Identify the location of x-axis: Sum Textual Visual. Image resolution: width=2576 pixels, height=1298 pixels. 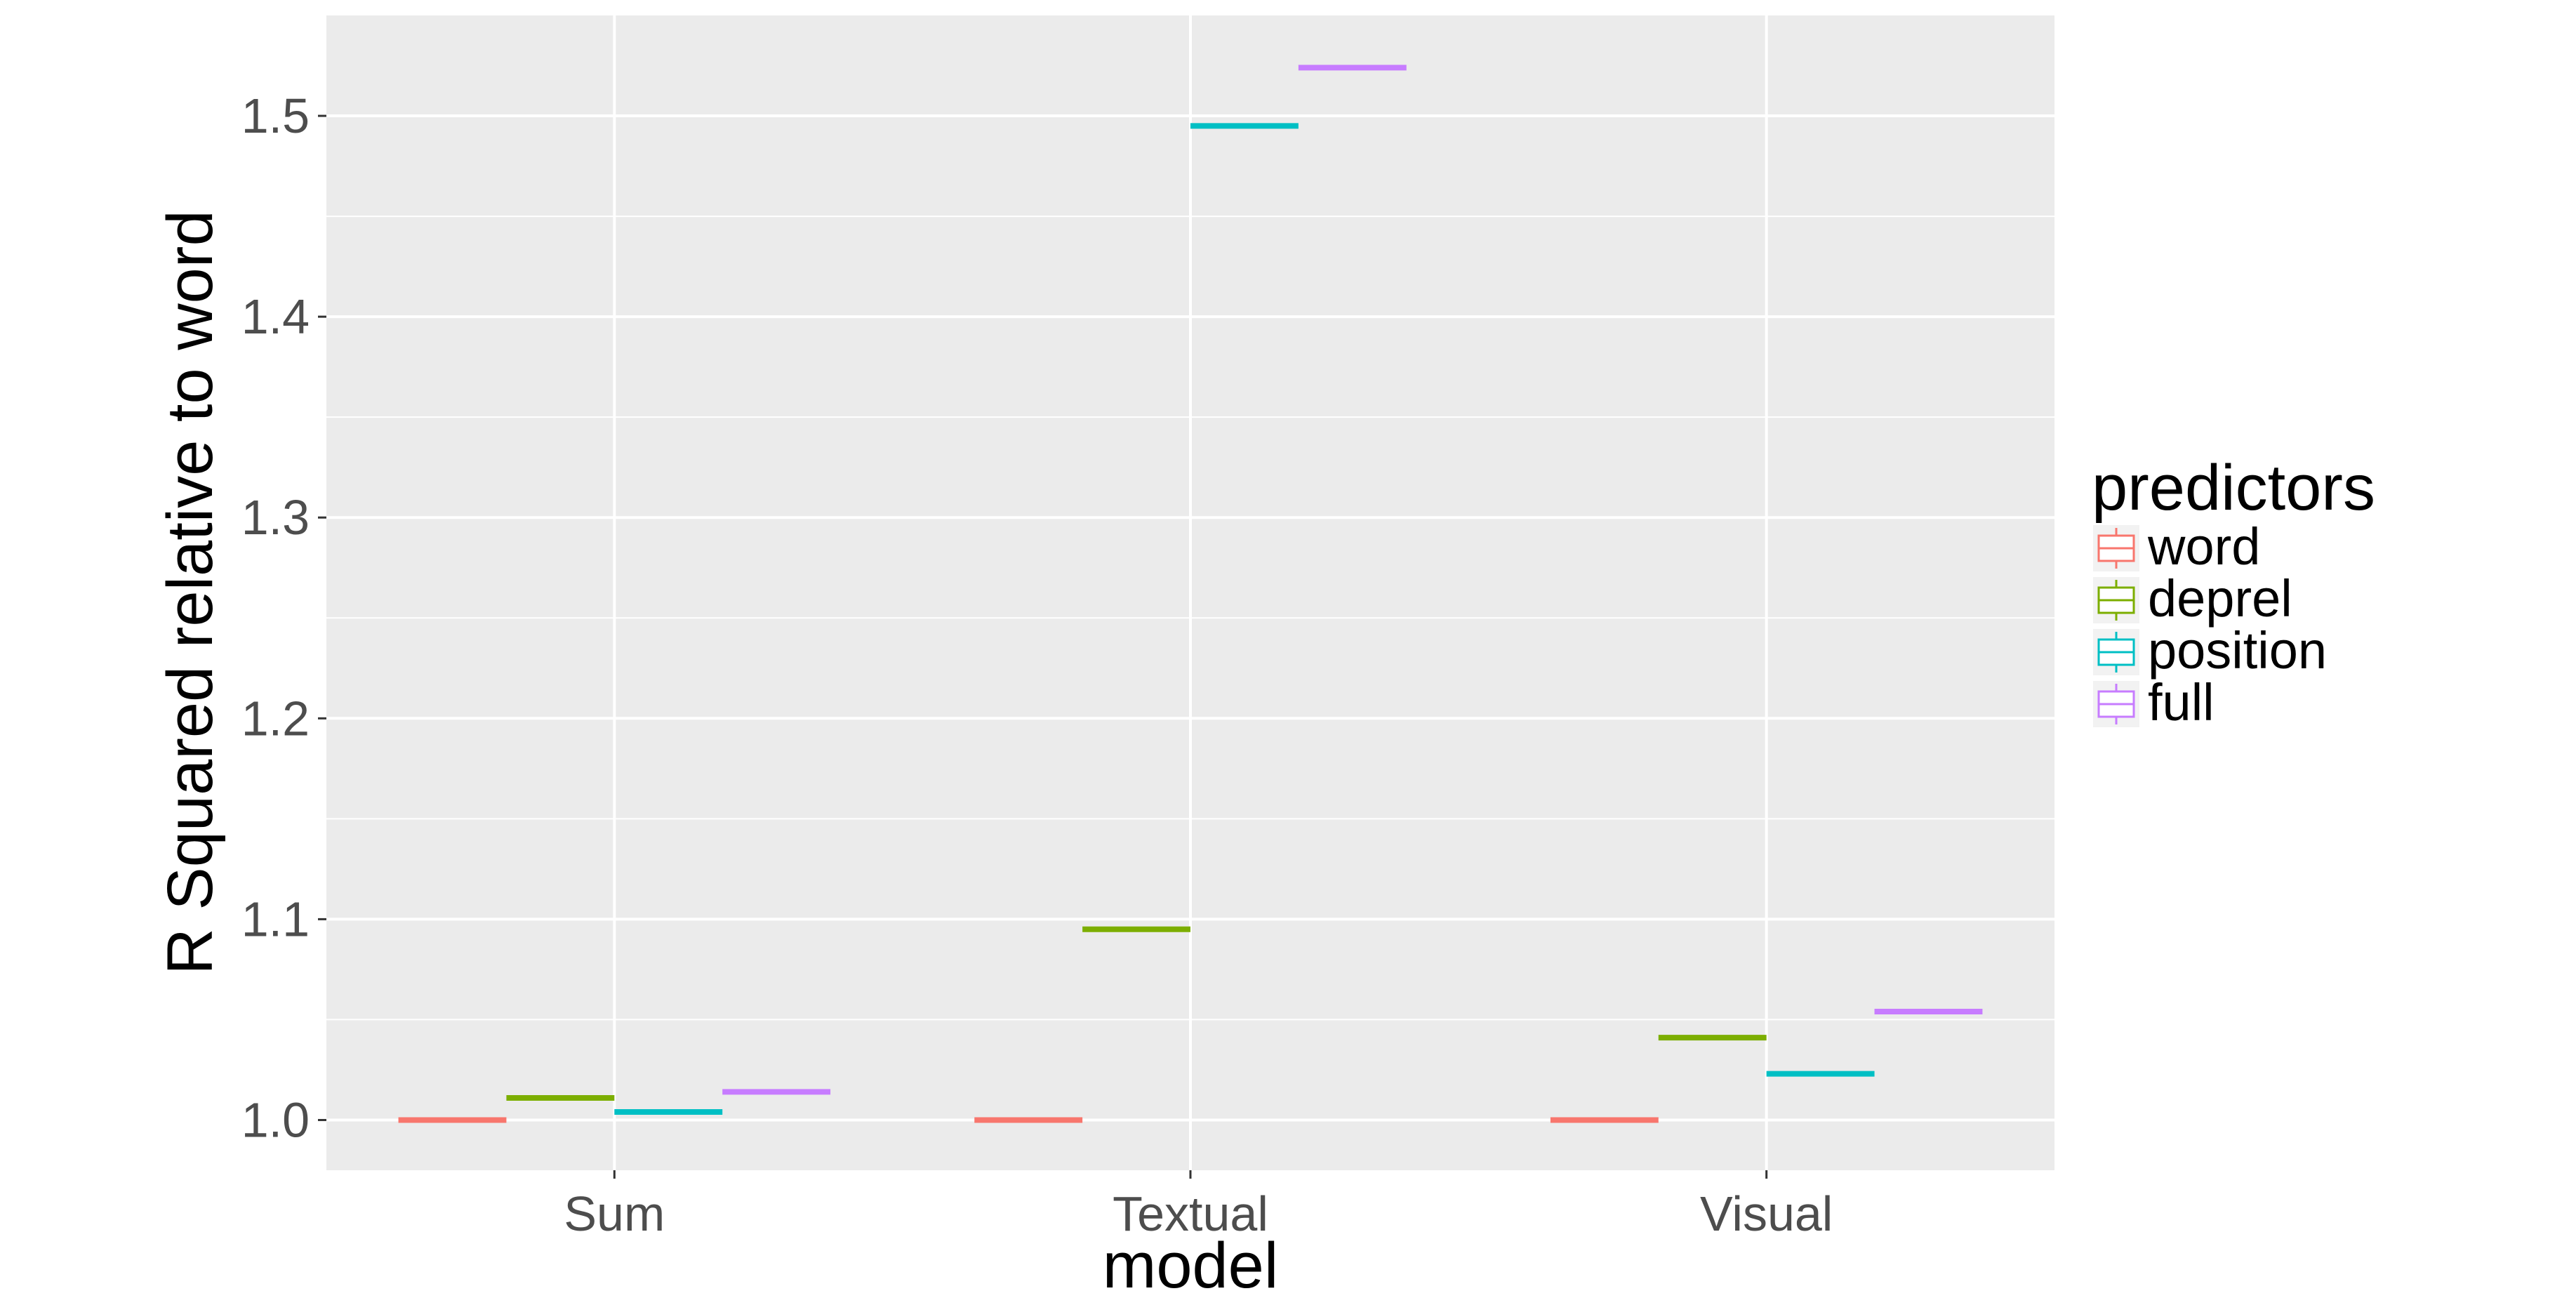
(1199, 1205).